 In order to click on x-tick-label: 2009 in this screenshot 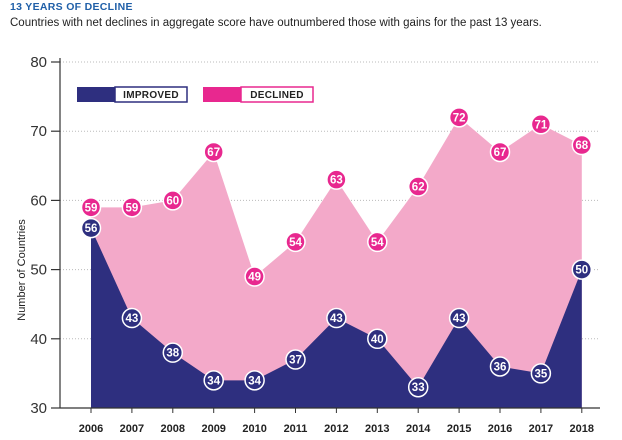, I will do `click(213, 429)`.